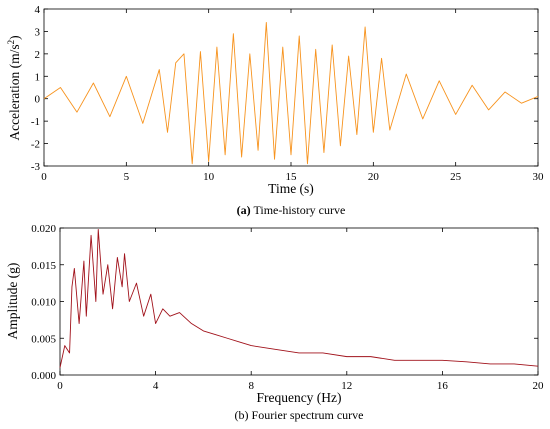 This screenshot has height=429, width=550. What do you see at coordinates (308, 415) in the screenshot?
I see `chart-b-caption-text: Fourier spectrum curve` at bounding box center [308, 415].